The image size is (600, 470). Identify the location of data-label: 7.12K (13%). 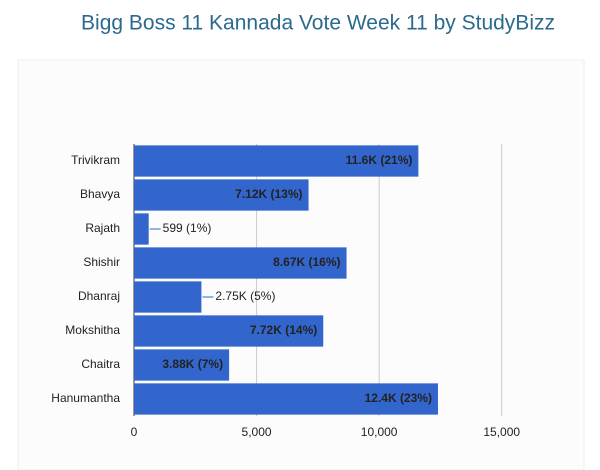
(268, 194).